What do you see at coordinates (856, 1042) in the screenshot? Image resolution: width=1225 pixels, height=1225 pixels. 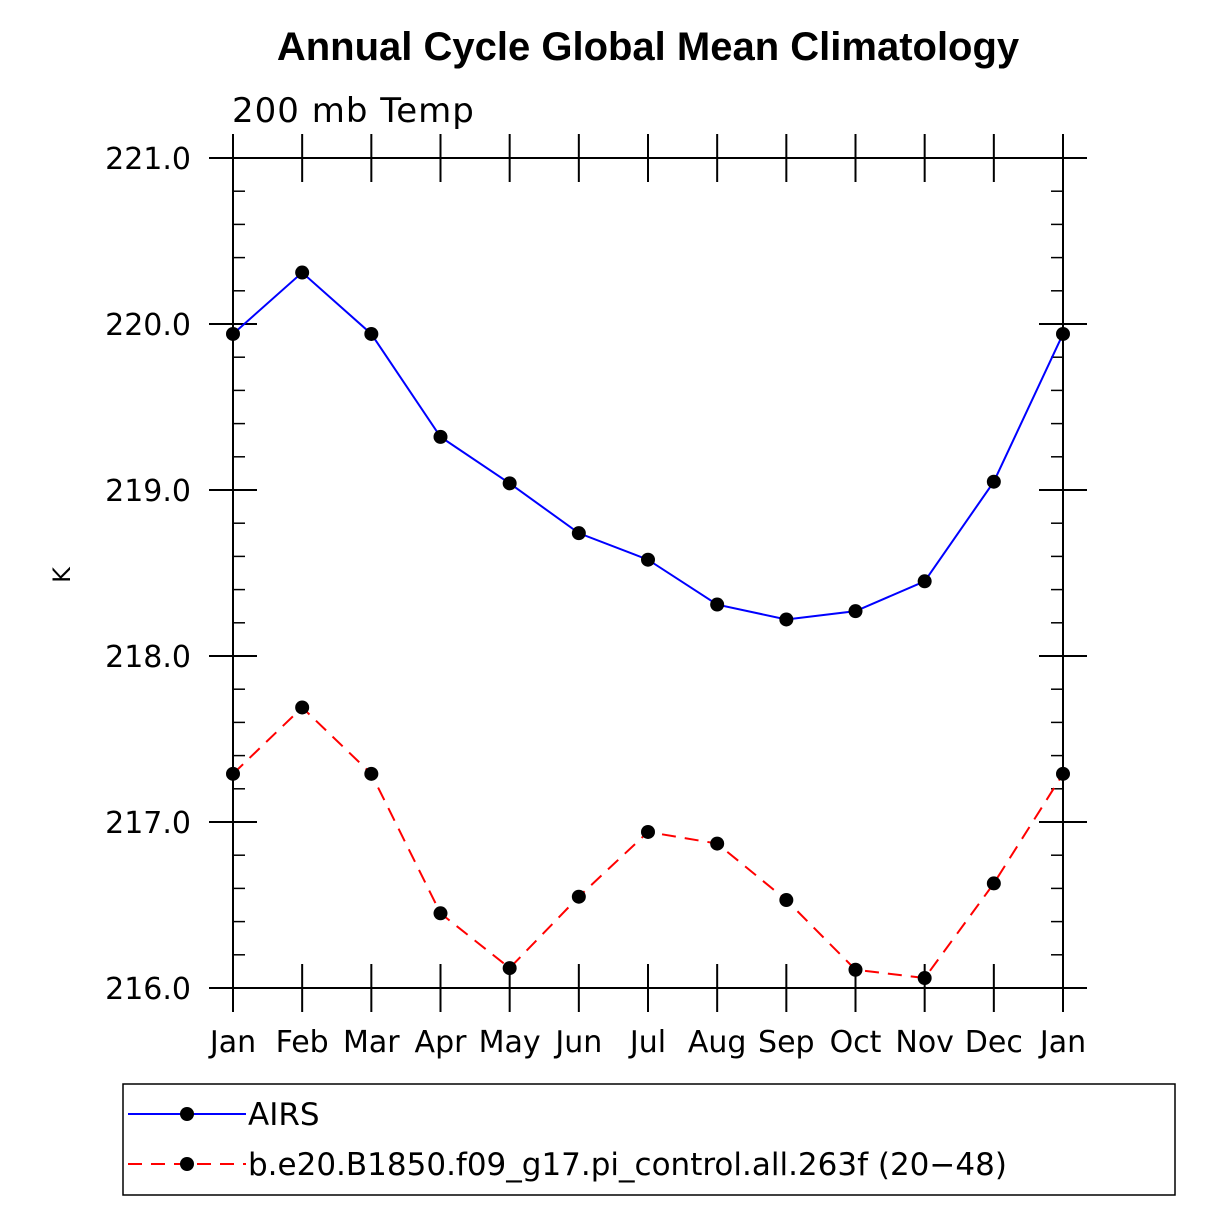 I see `x-tick-label: Oct` at bounding box center [856, 1042].